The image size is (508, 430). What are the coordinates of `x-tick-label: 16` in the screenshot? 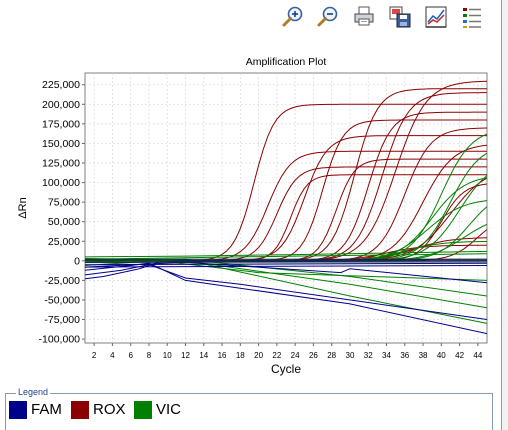 It's located at (222, 355).